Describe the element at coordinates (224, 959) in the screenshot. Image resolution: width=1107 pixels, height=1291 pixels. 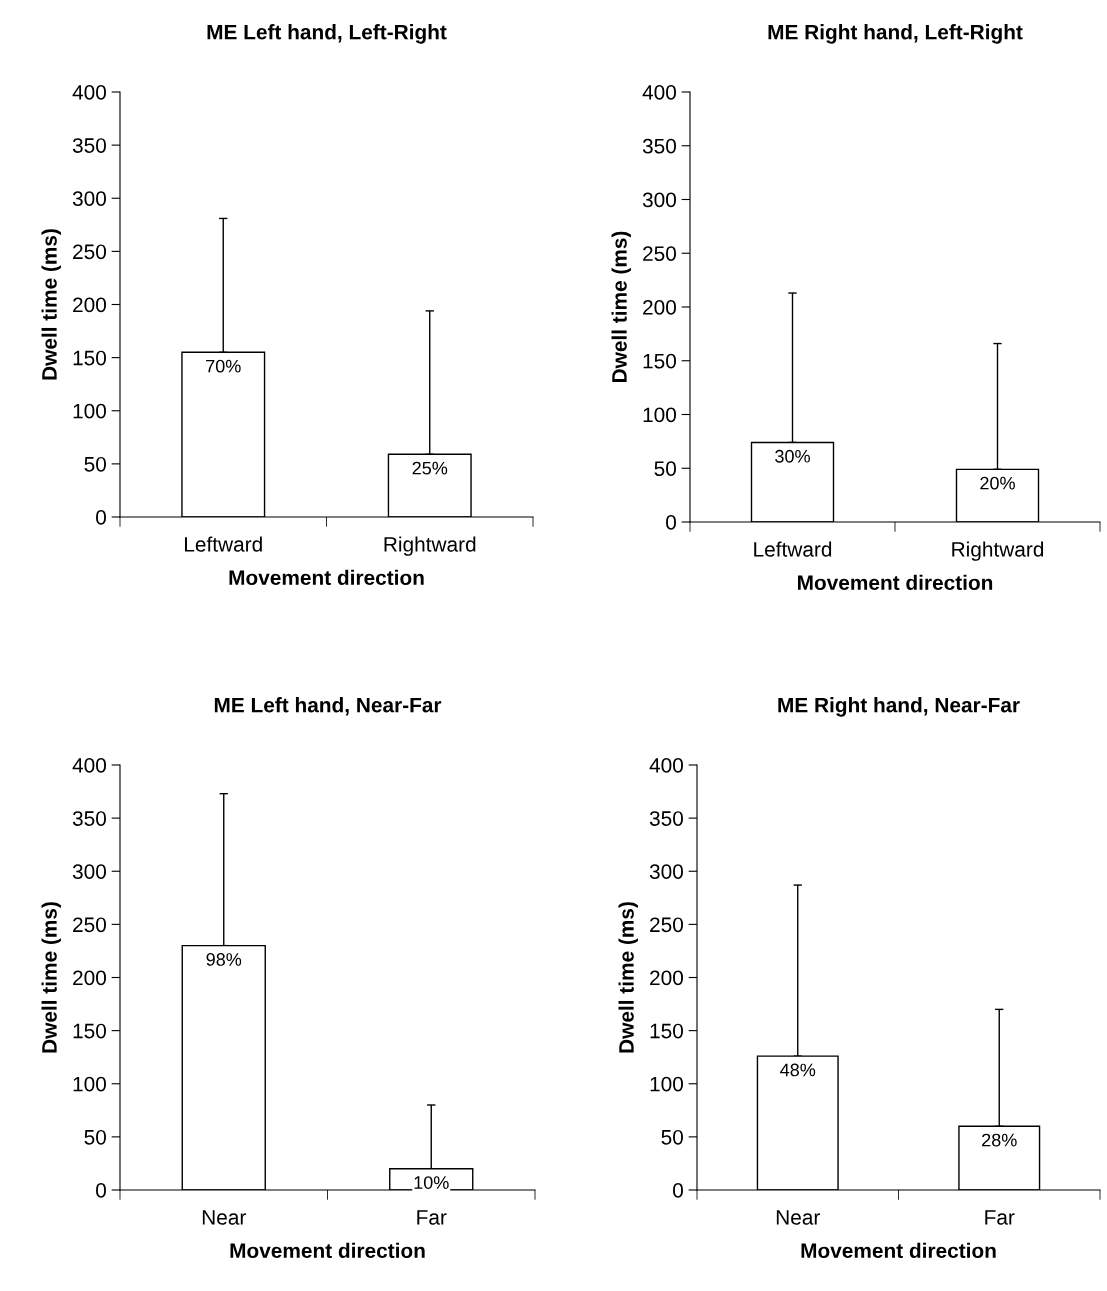
I see `annotation: 98%` at that location.